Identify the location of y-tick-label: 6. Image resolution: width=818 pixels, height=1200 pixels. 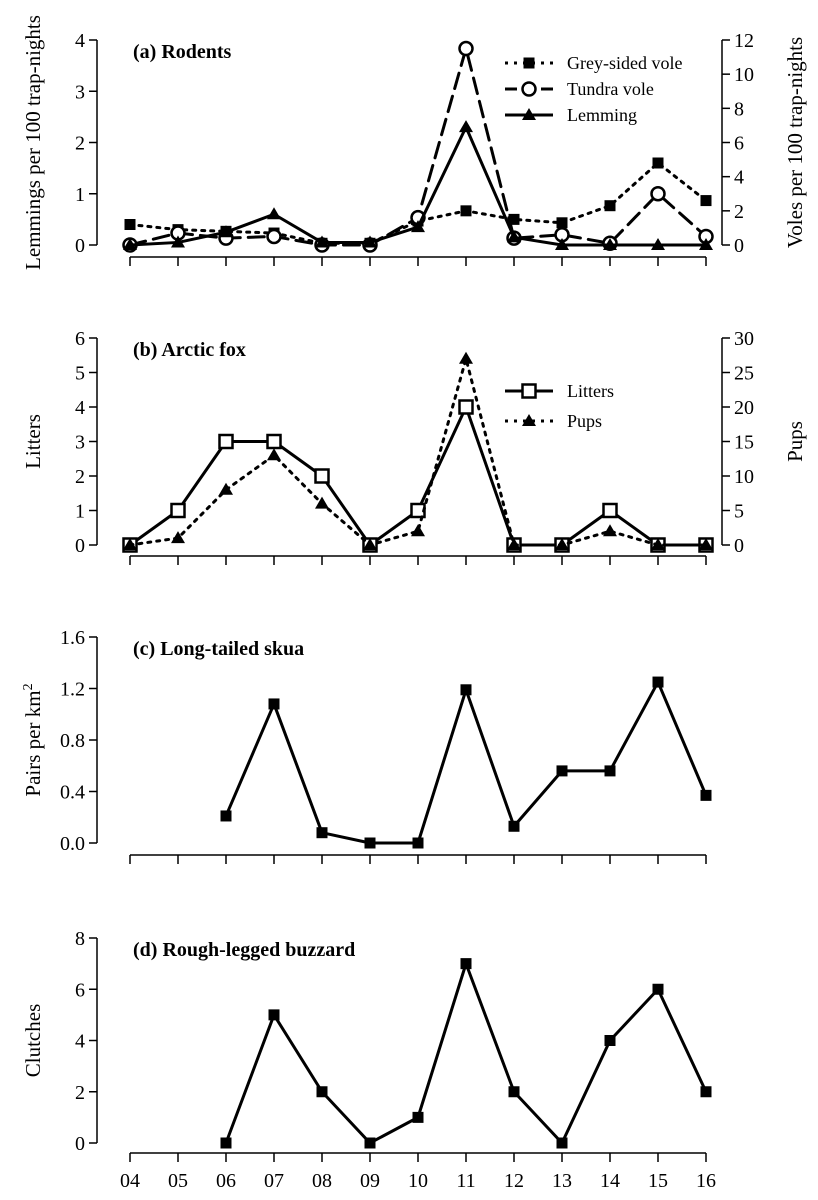
(80, 990).